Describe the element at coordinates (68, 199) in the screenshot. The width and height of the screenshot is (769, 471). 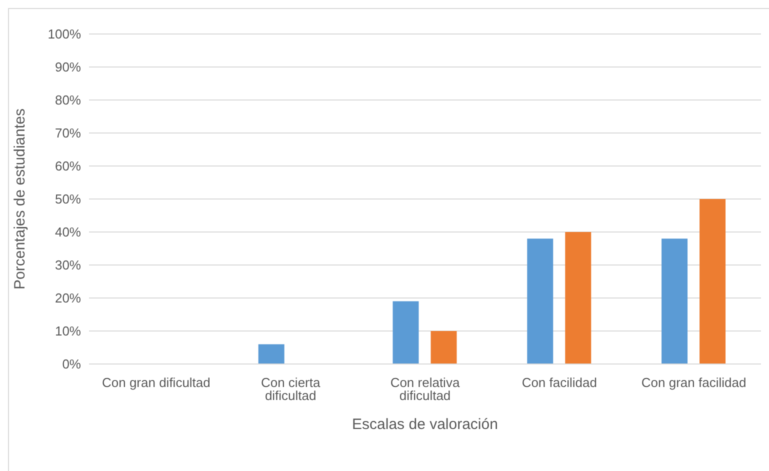
I see `y-tick-label: 50%` at that location.